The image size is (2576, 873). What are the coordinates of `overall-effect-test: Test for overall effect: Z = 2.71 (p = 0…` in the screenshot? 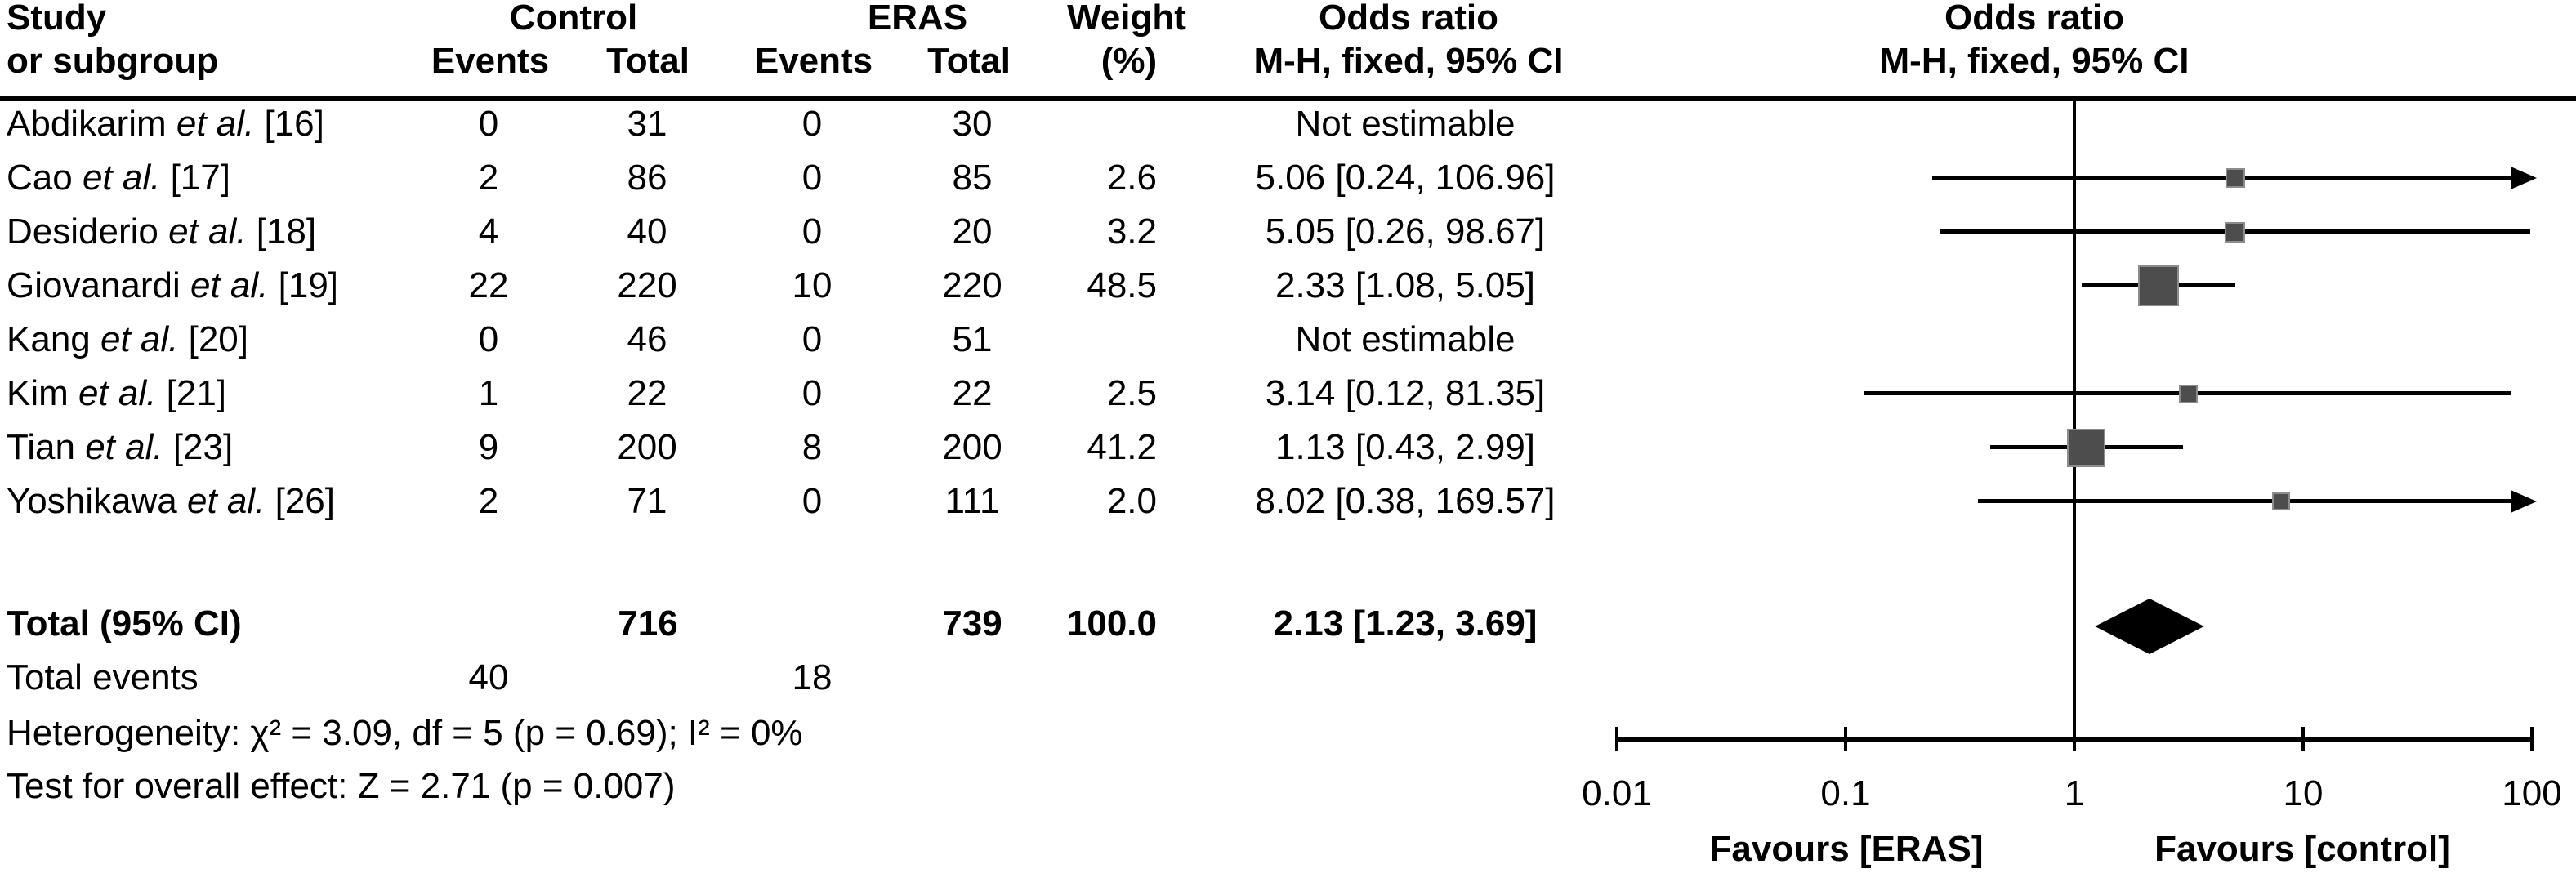 It's located at (342, 786).